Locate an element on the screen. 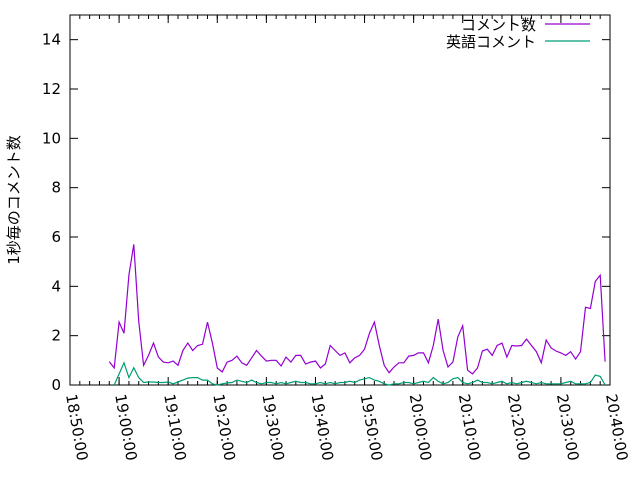  y-tick-label: 0 is located at coordinates (56, 385).